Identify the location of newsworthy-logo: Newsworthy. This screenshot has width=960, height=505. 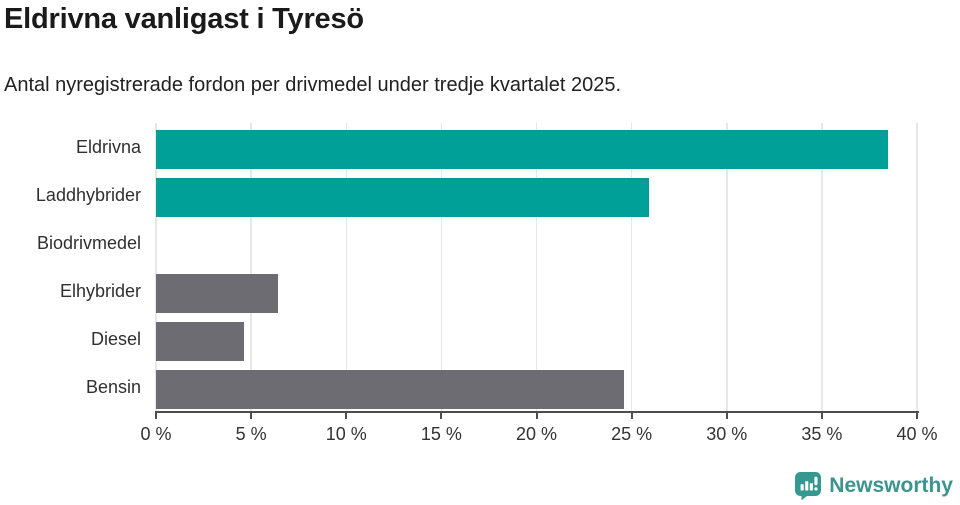
(873, 486).